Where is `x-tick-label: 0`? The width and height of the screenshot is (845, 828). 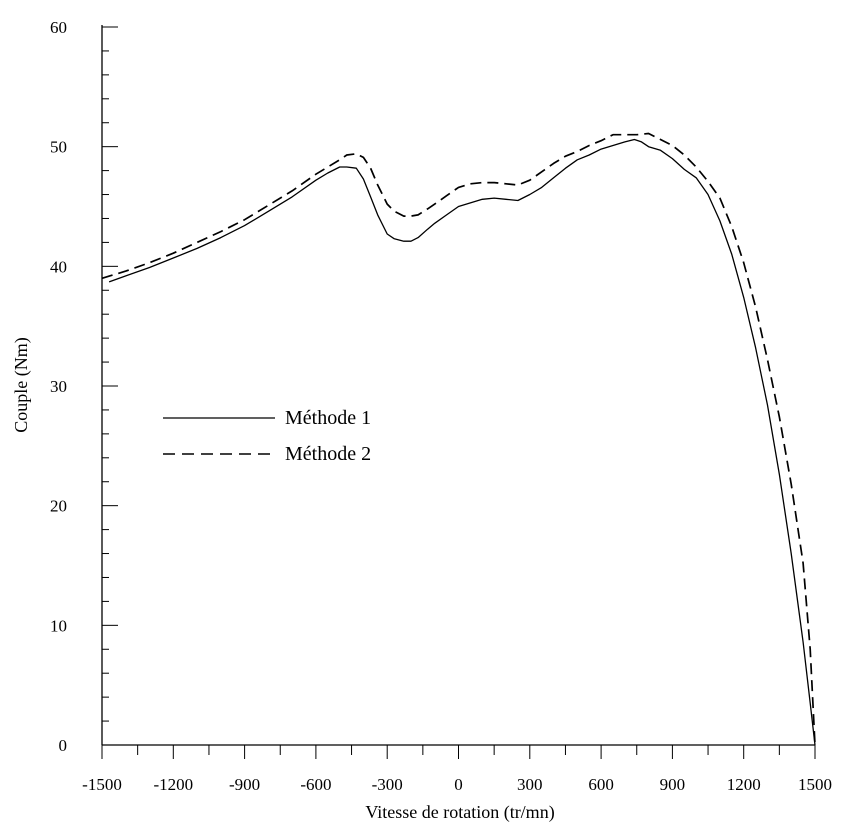 x-tick-label: 0 is located at coordinates (458, 784).